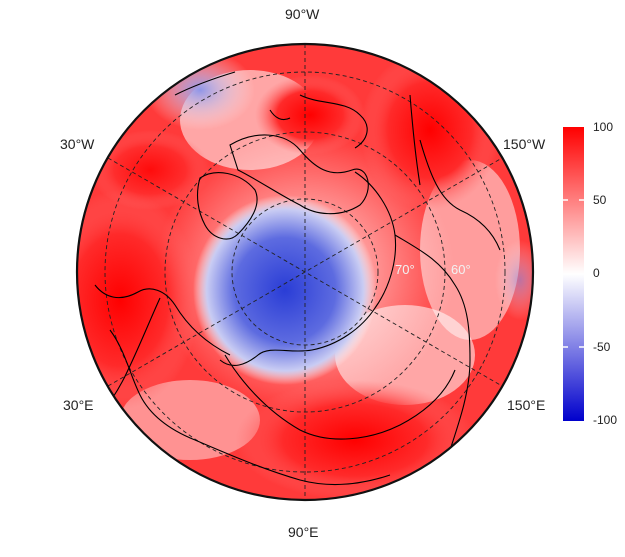 The height and width of the screenshot is (557, 625). Describe the element at coordinates (524, 144) in the screenshot. I see `lon-label-upper-right: 150°W` at that location.